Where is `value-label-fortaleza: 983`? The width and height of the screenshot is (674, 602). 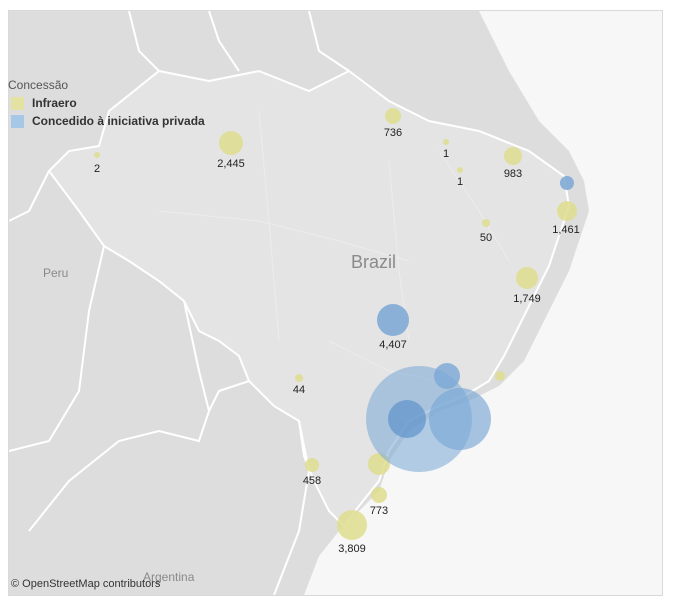
value-label-fortaleza: 983 is located at coordinates (513, 174).